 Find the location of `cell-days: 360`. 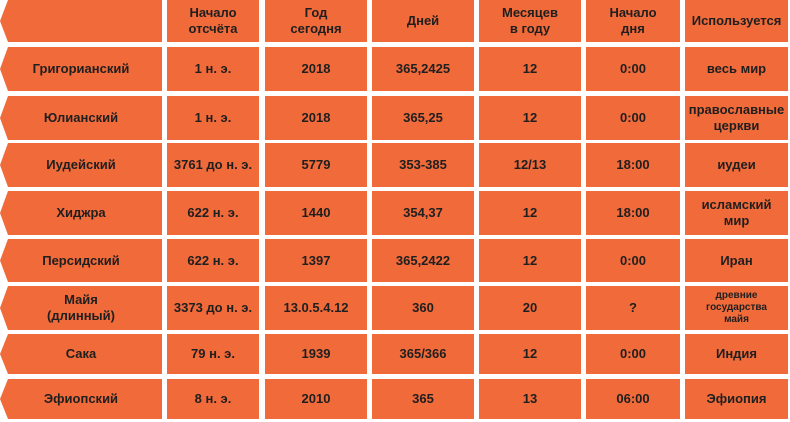

cell-days: 360 is located at coordinates (423, 308).